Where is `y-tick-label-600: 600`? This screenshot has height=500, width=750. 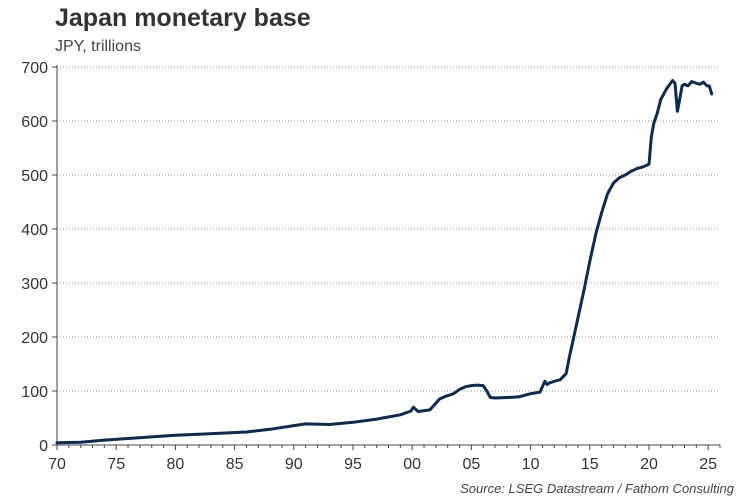
y-tick-label-600: 600 is located at coordinates (34, 122).